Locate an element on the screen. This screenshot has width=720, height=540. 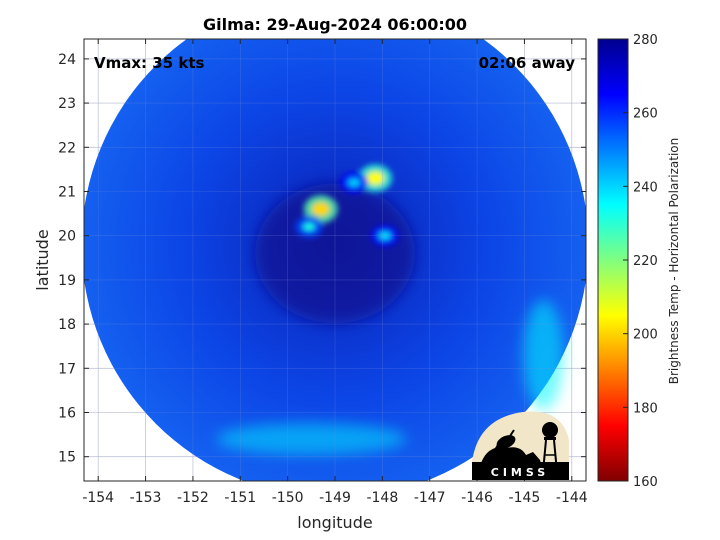
y-tick-label: 21 is located at coordinates (67, 192).